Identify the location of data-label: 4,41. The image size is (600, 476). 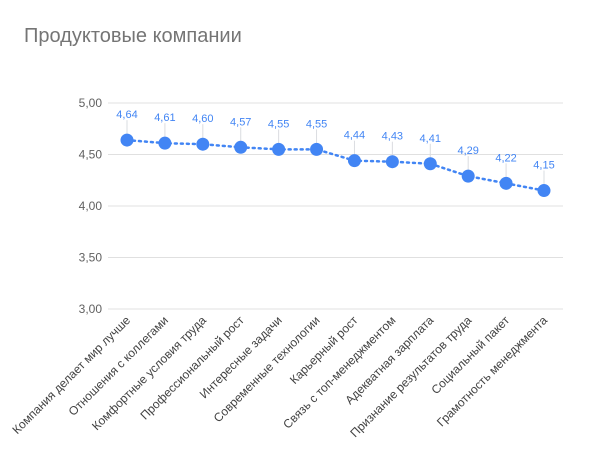
(430, 139).